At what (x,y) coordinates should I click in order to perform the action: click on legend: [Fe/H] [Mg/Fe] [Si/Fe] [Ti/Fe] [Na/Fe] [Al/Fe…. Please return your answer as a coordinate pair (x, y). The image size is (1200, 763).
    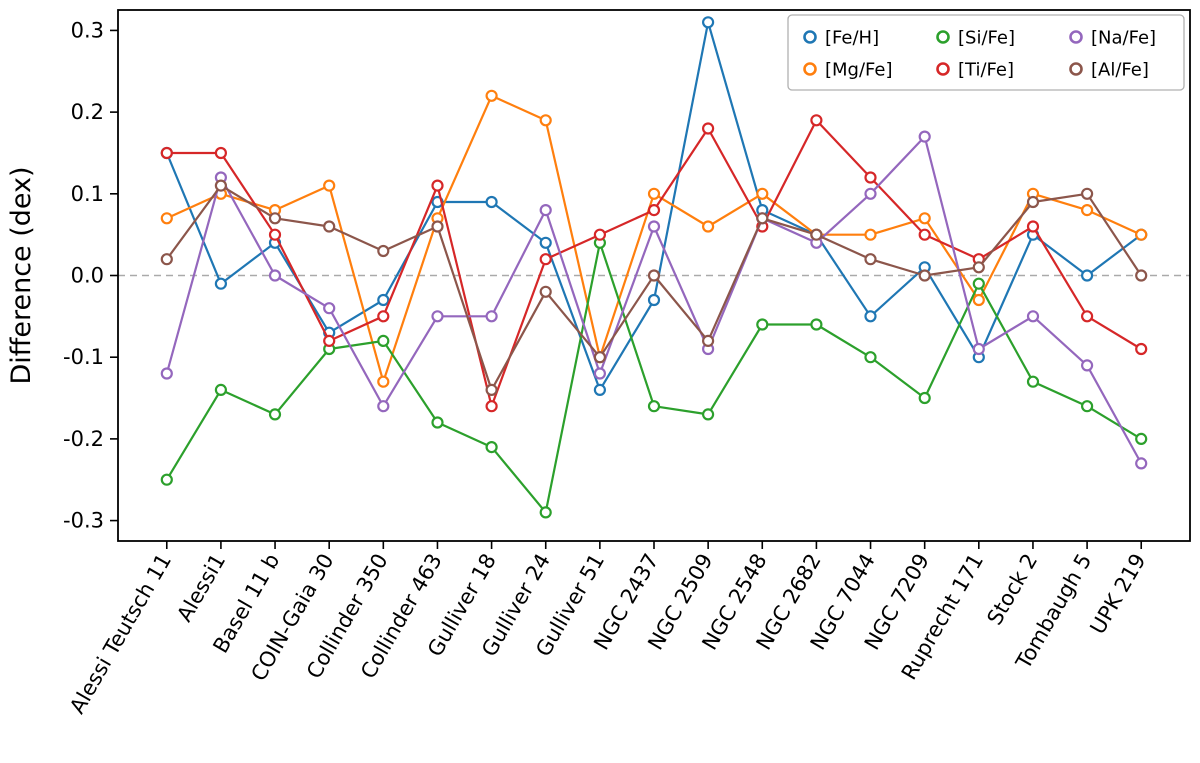
    Looking at the image, I should click on (986, 52).